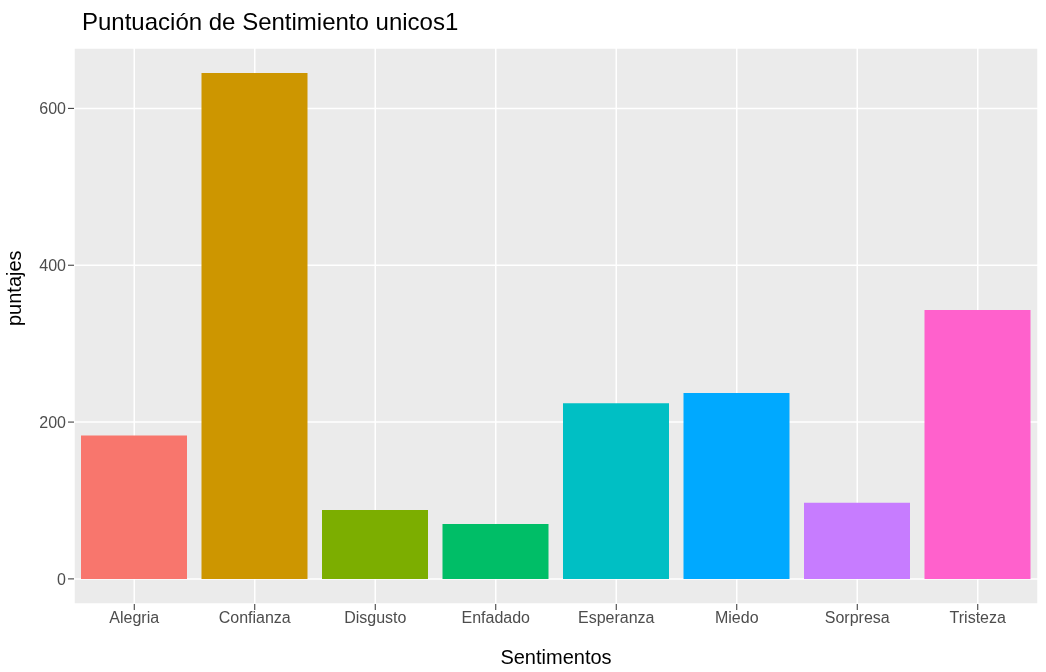 The image size is (1046, 672). I want to click on x-axis-title: Sentimentos, so click(556, 657).